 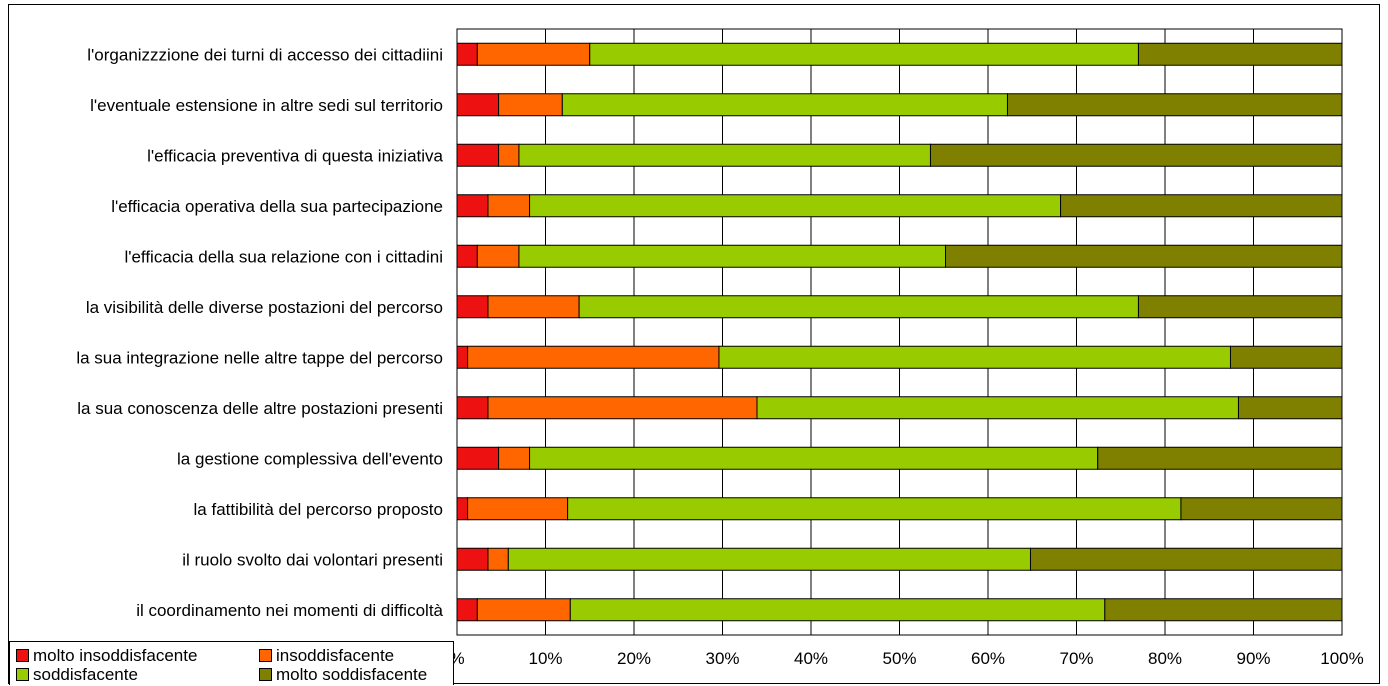 What do you see at coordinates (335, 655) in the screenshot?
I see `legend-label: insoddisfacente` at bounding box center [335, 655].